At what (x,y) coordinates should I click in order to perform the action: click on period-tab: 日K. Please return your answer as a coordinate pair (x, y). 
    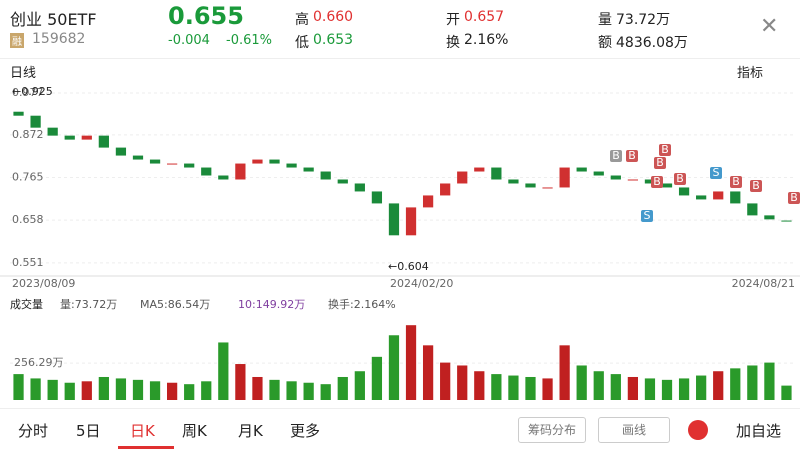
    Looking at the image, I should click on (142, 431).